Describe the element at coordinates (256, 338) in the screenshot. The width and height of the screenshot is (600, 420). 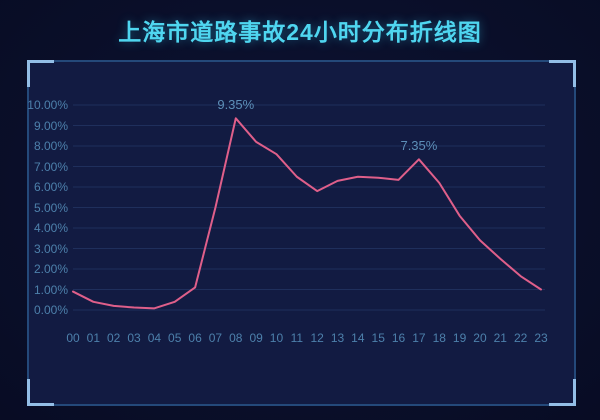
I see `x-tick-label: 09` at that location.